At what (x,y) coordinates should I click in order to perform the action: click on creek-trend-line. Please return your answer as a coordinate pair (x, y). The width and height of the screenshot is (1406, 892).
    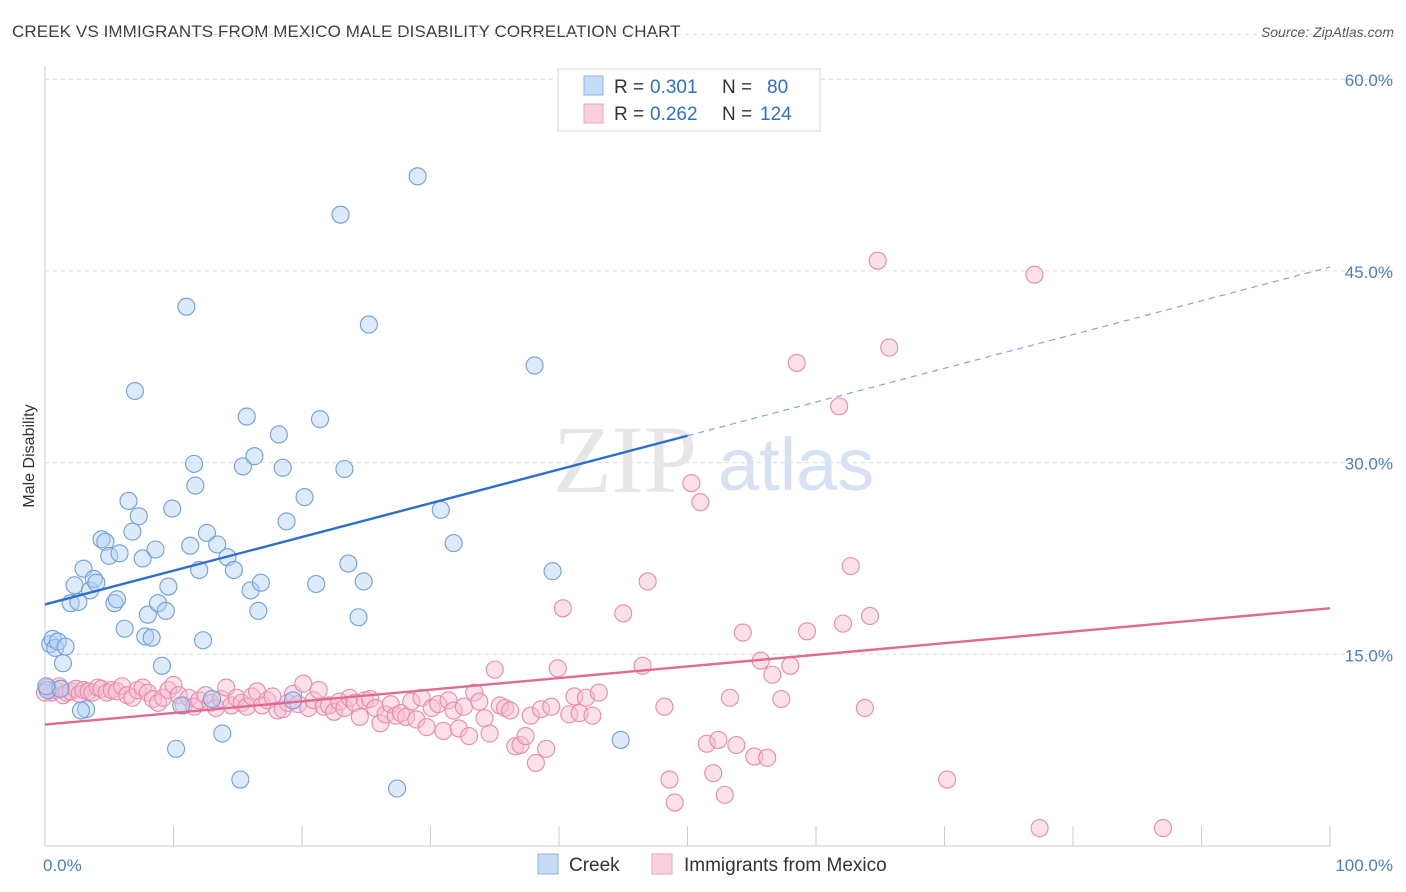
    Looking at the image, I should click on (366, 520).